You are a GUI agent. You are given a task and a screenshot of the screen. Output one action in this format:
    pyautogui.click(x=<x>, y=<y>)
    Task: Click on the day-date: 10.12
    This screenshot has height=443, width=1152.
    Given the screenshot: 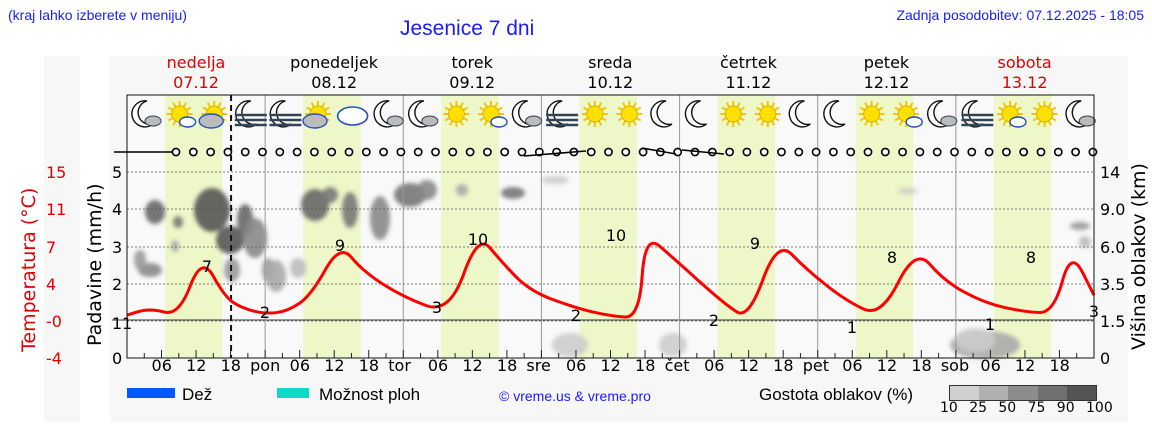 What is the action you would take?
    pyautogui.click(x=610, y=82)
    